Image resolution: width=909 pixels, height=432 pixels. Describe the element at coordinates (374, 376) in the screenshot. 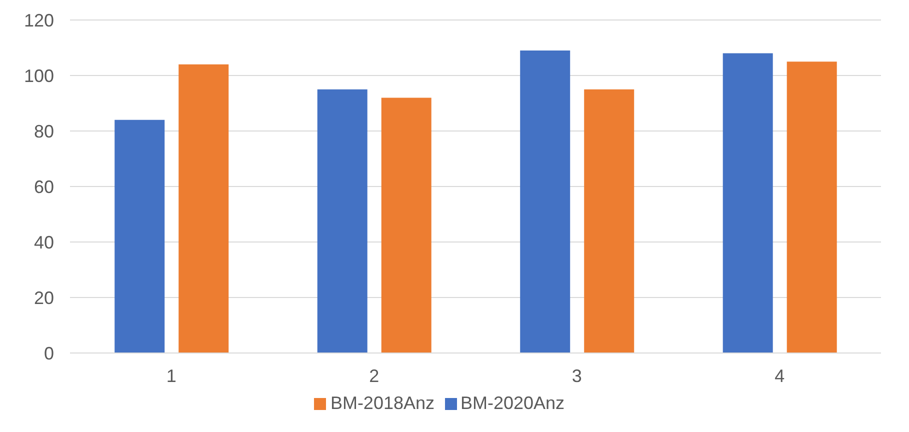

I see `x-tick-label: 2` at that location.